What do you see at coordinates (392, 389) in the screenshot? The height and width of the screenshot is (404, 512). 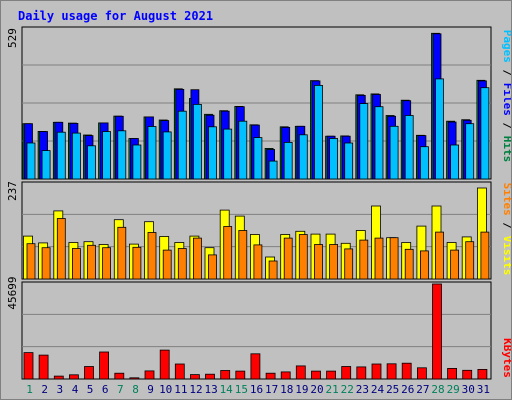 I see `x-tick-label-25: 25` at bounding box center [392, 389].